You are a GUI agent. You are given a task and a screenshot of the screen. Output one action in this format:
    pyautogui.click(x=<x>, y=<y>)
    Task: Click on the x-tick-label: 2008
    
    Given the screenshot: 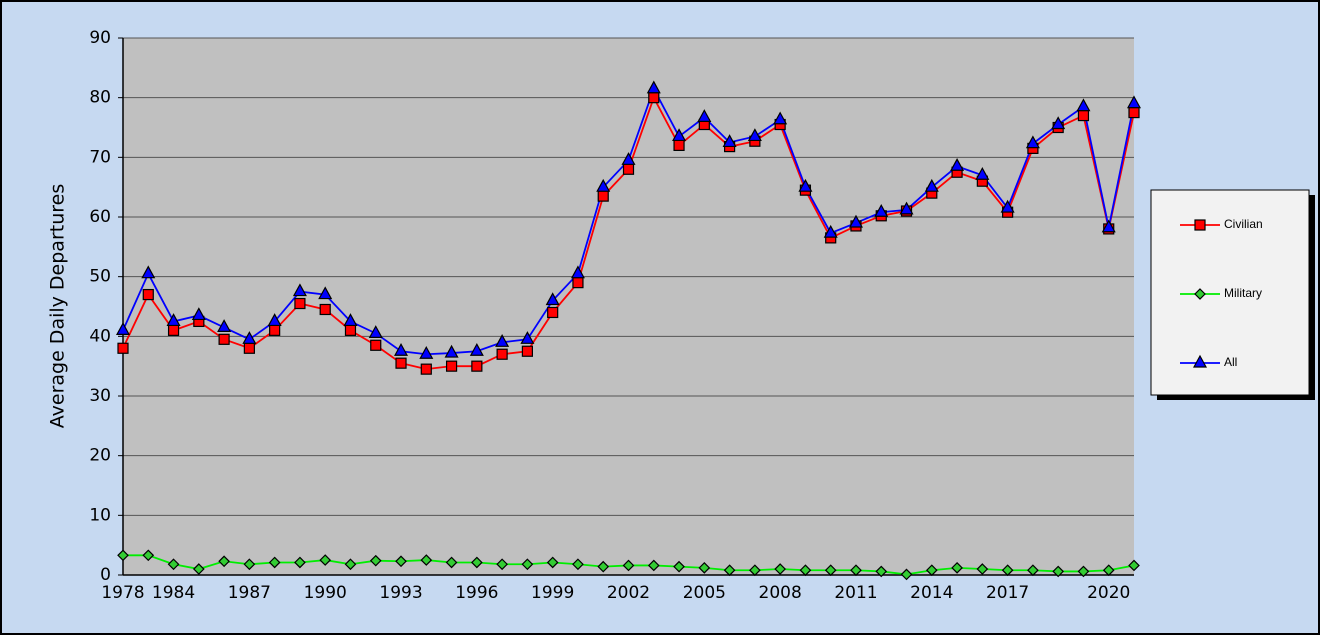 What is the action you would take?
    pyautogui.click(x=780, y=593)
    